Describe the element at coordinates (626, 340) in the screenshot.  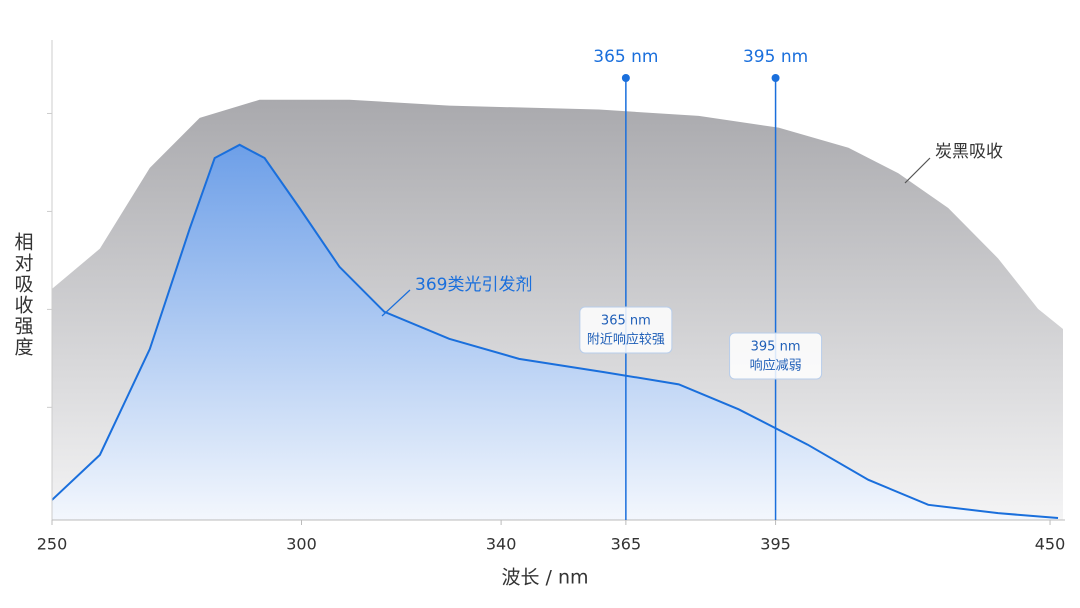
I see `marker-note: 附近响应较强` at that location.